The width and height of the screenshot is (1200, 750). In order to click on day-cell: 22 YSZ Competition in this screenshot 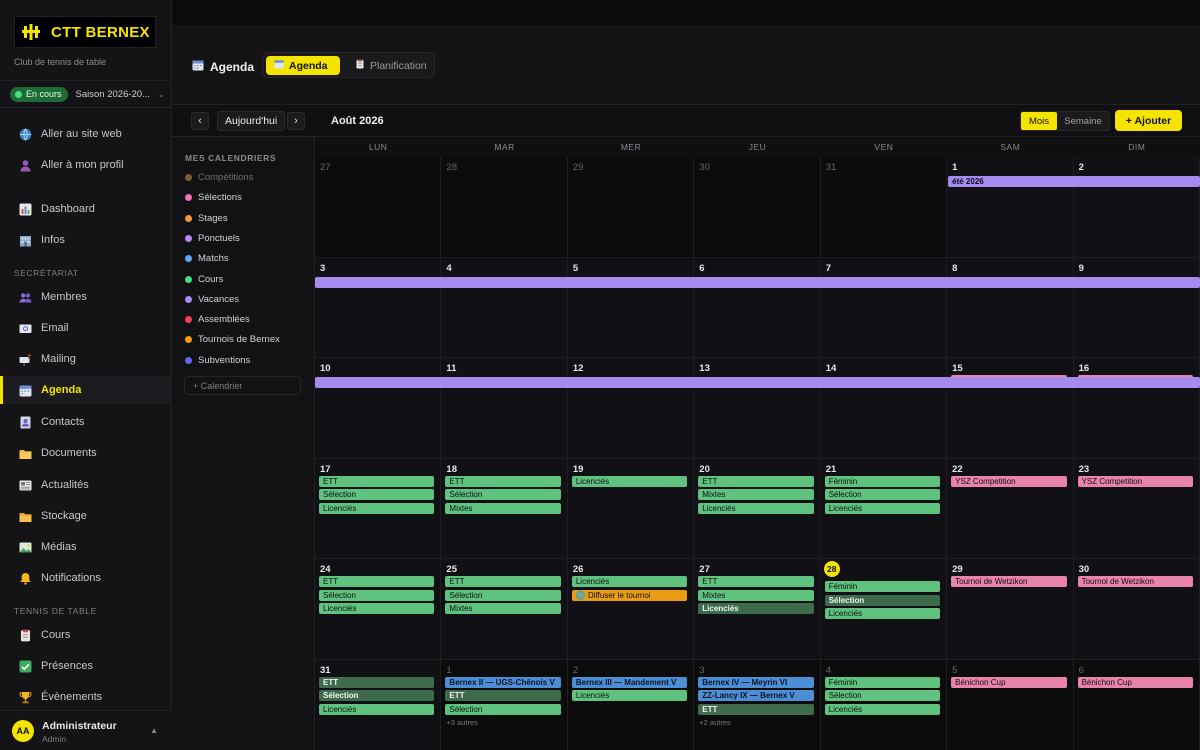, I will do `click(1010, 508)`.